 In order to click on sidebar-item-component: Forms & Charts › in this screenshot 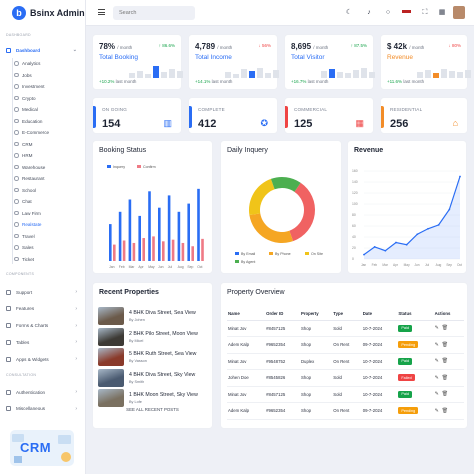, I will do `click(43, 326)`.